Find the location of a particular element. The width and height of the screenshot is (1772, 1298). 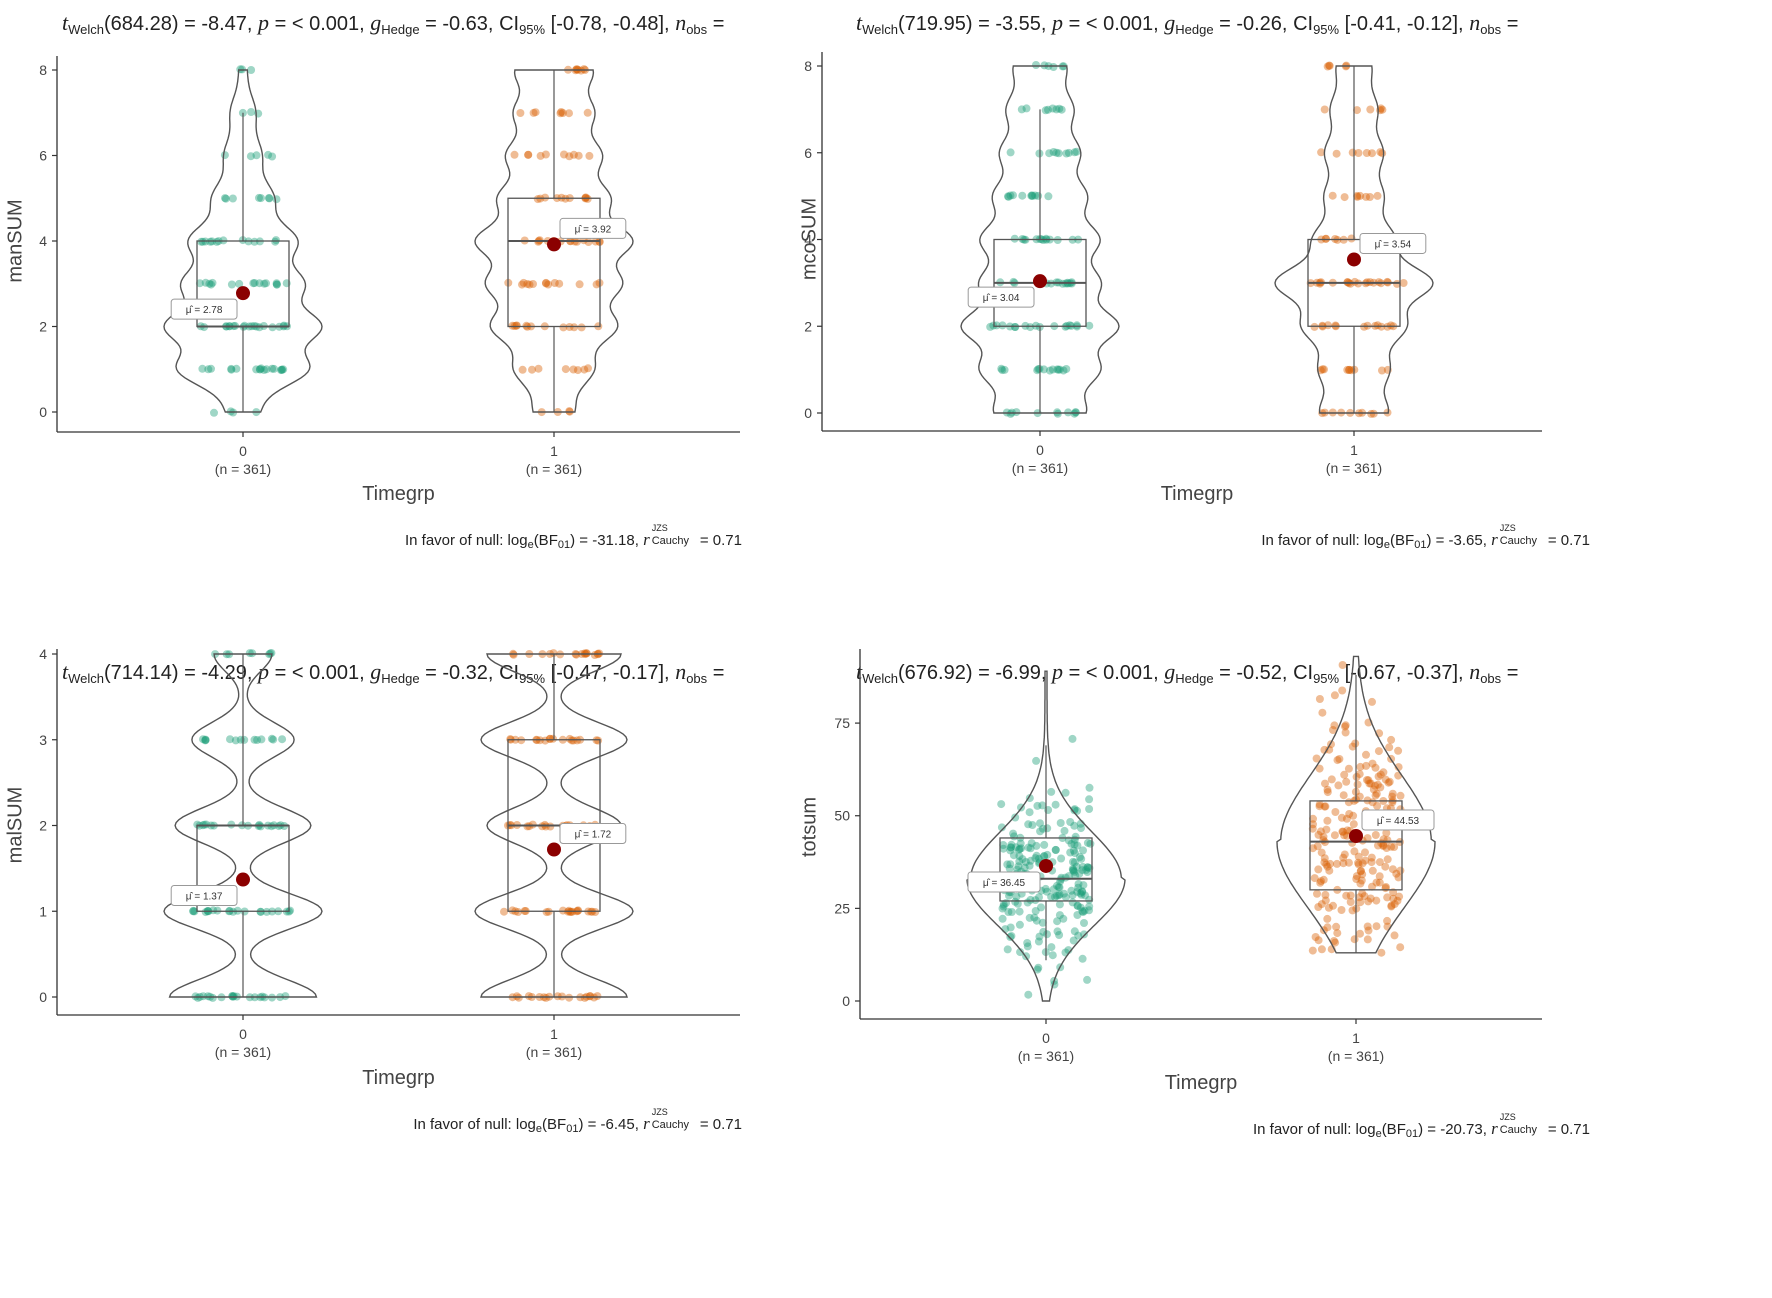

y-tick-label: 50 is located at coordinates (842, 816).